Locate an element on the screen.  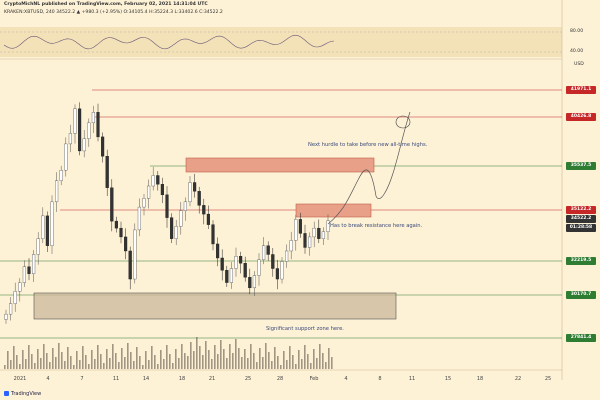
resistance-zone-lower is located at coordinates (333, 210).